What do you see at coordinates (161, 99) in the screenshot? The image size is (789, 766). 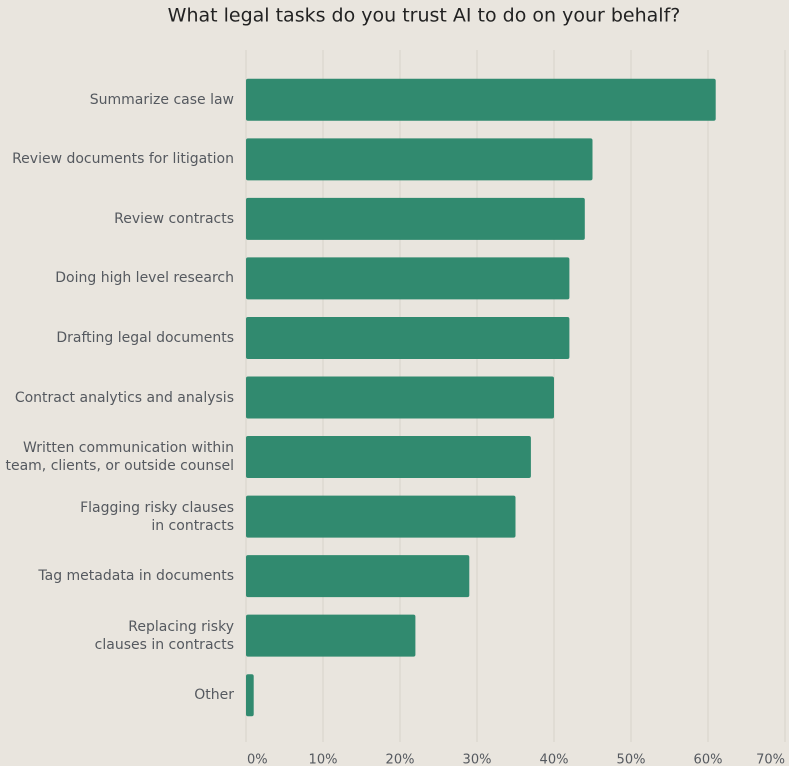 I see `y-tick-label: Summarize case law` at bounding box center [161, 99].